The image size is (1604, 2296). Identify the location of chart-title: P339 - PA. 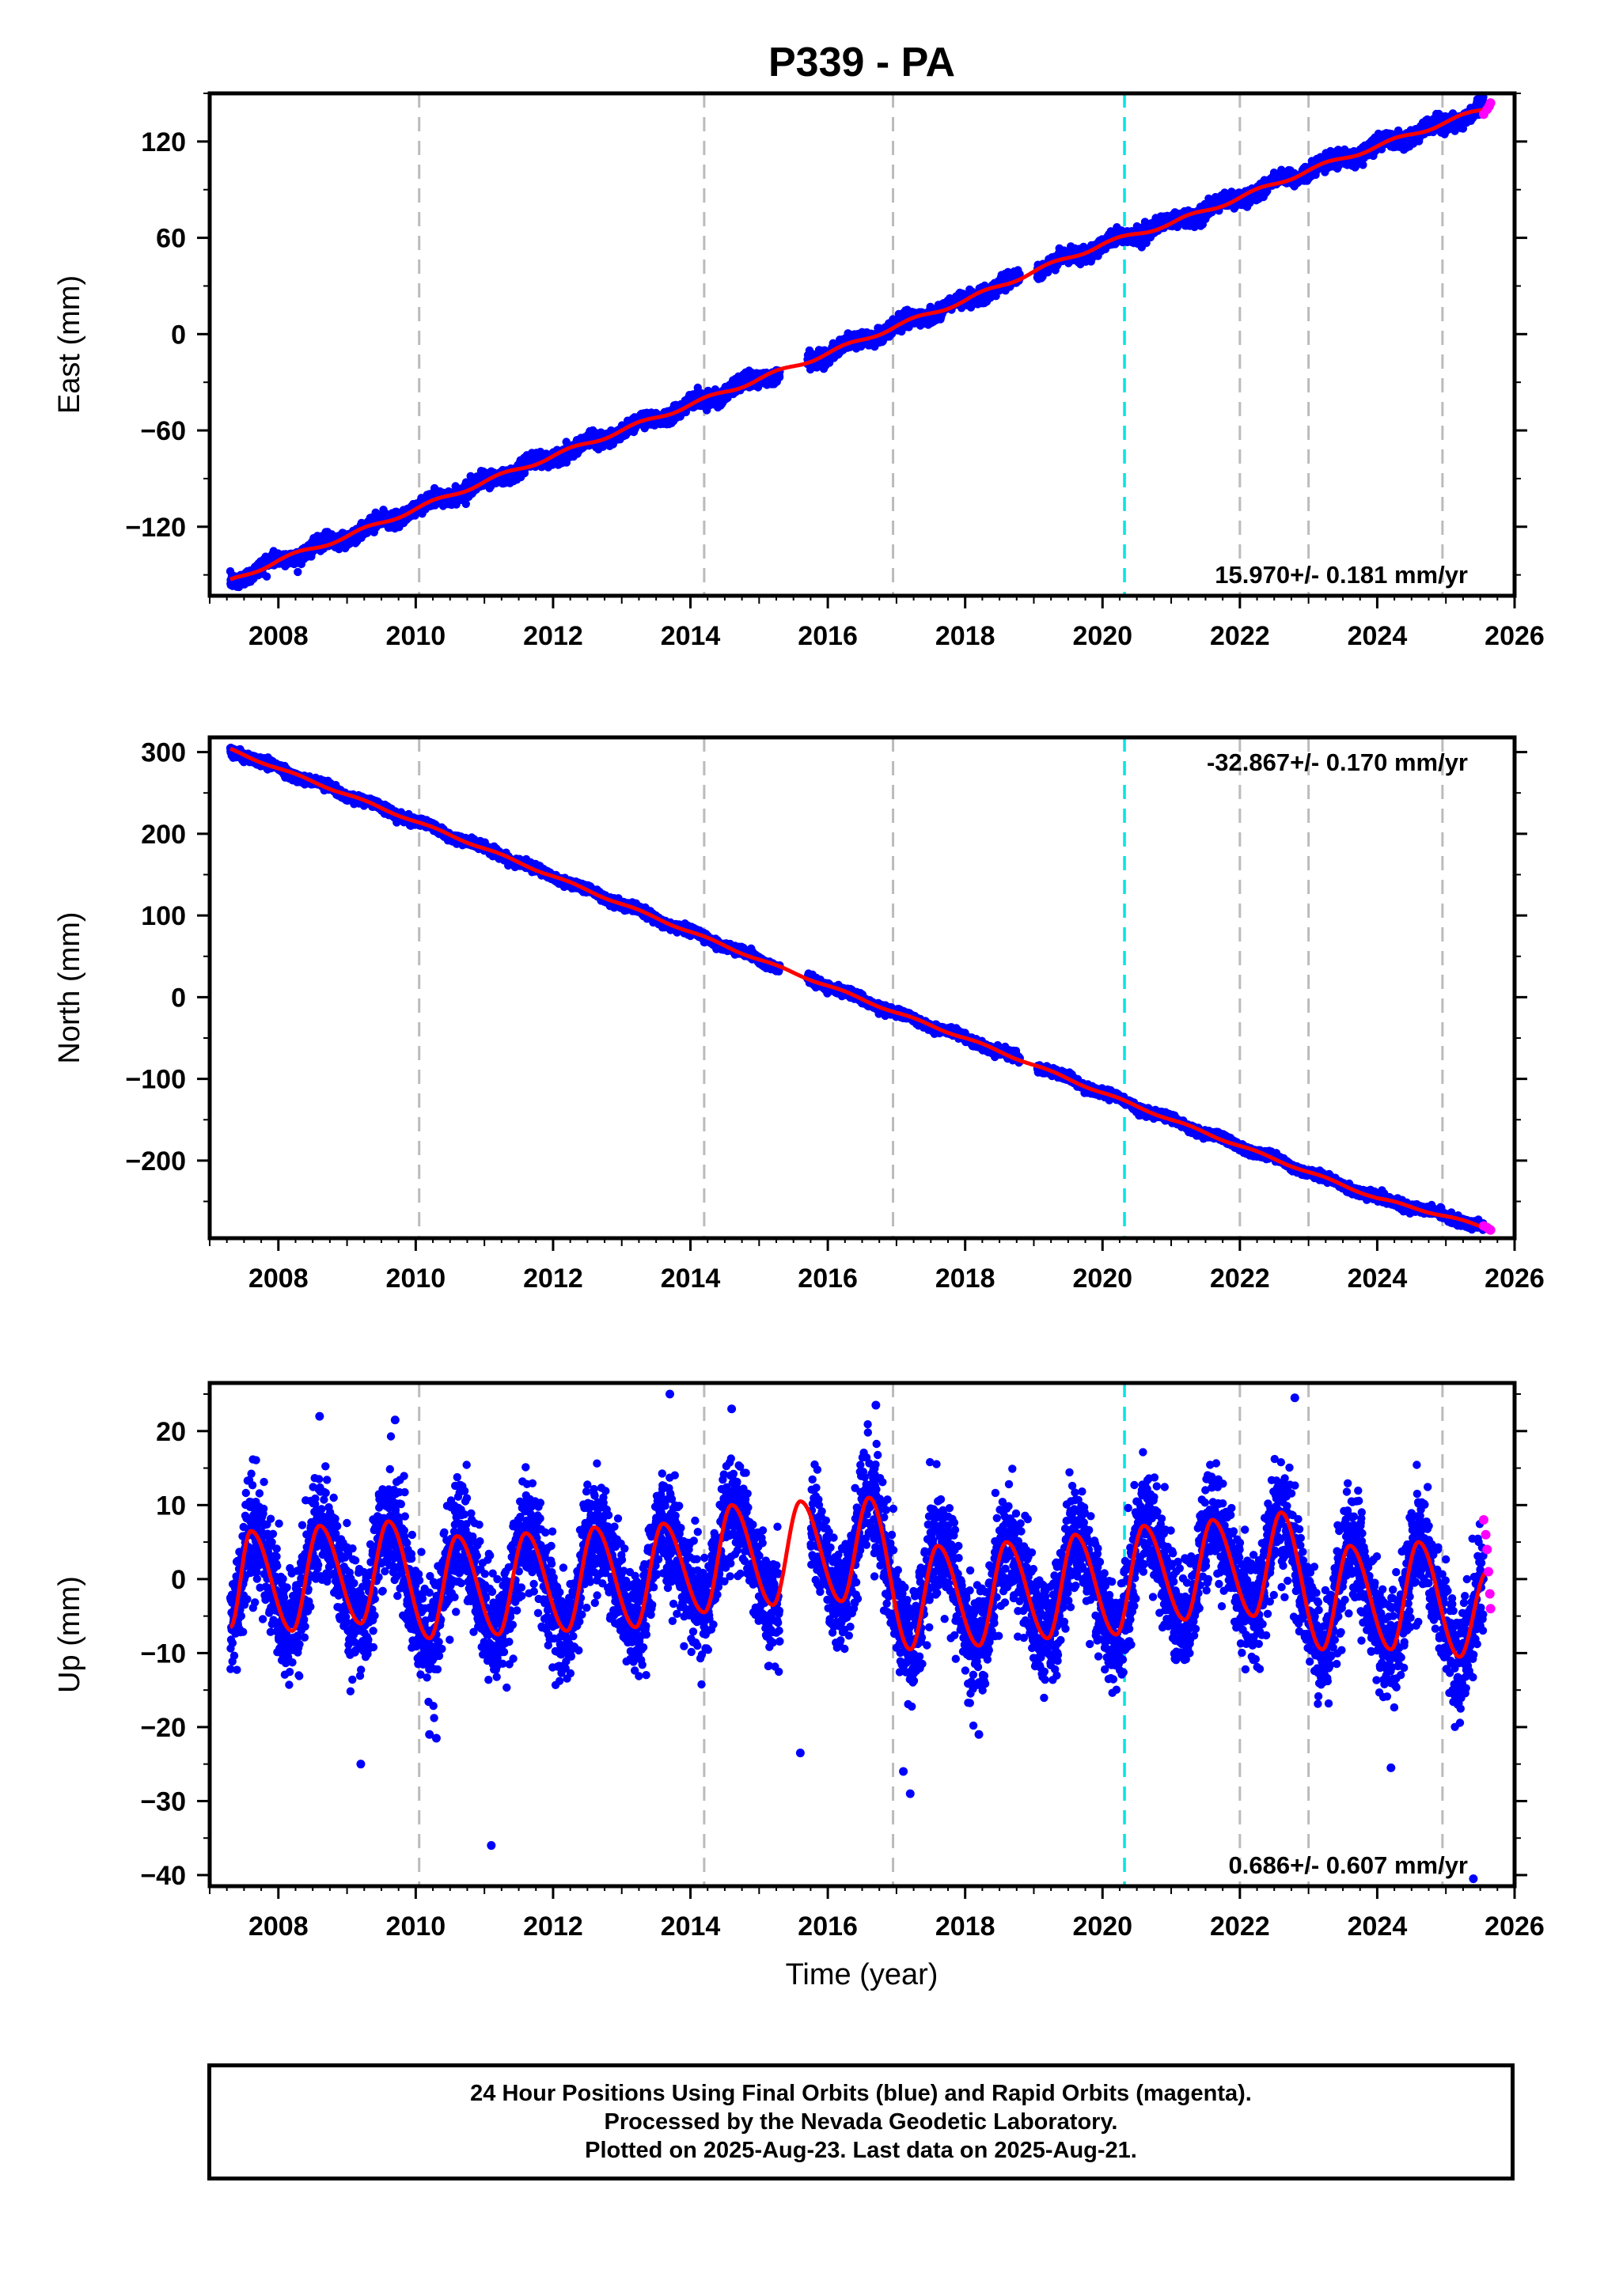
(861, 63).